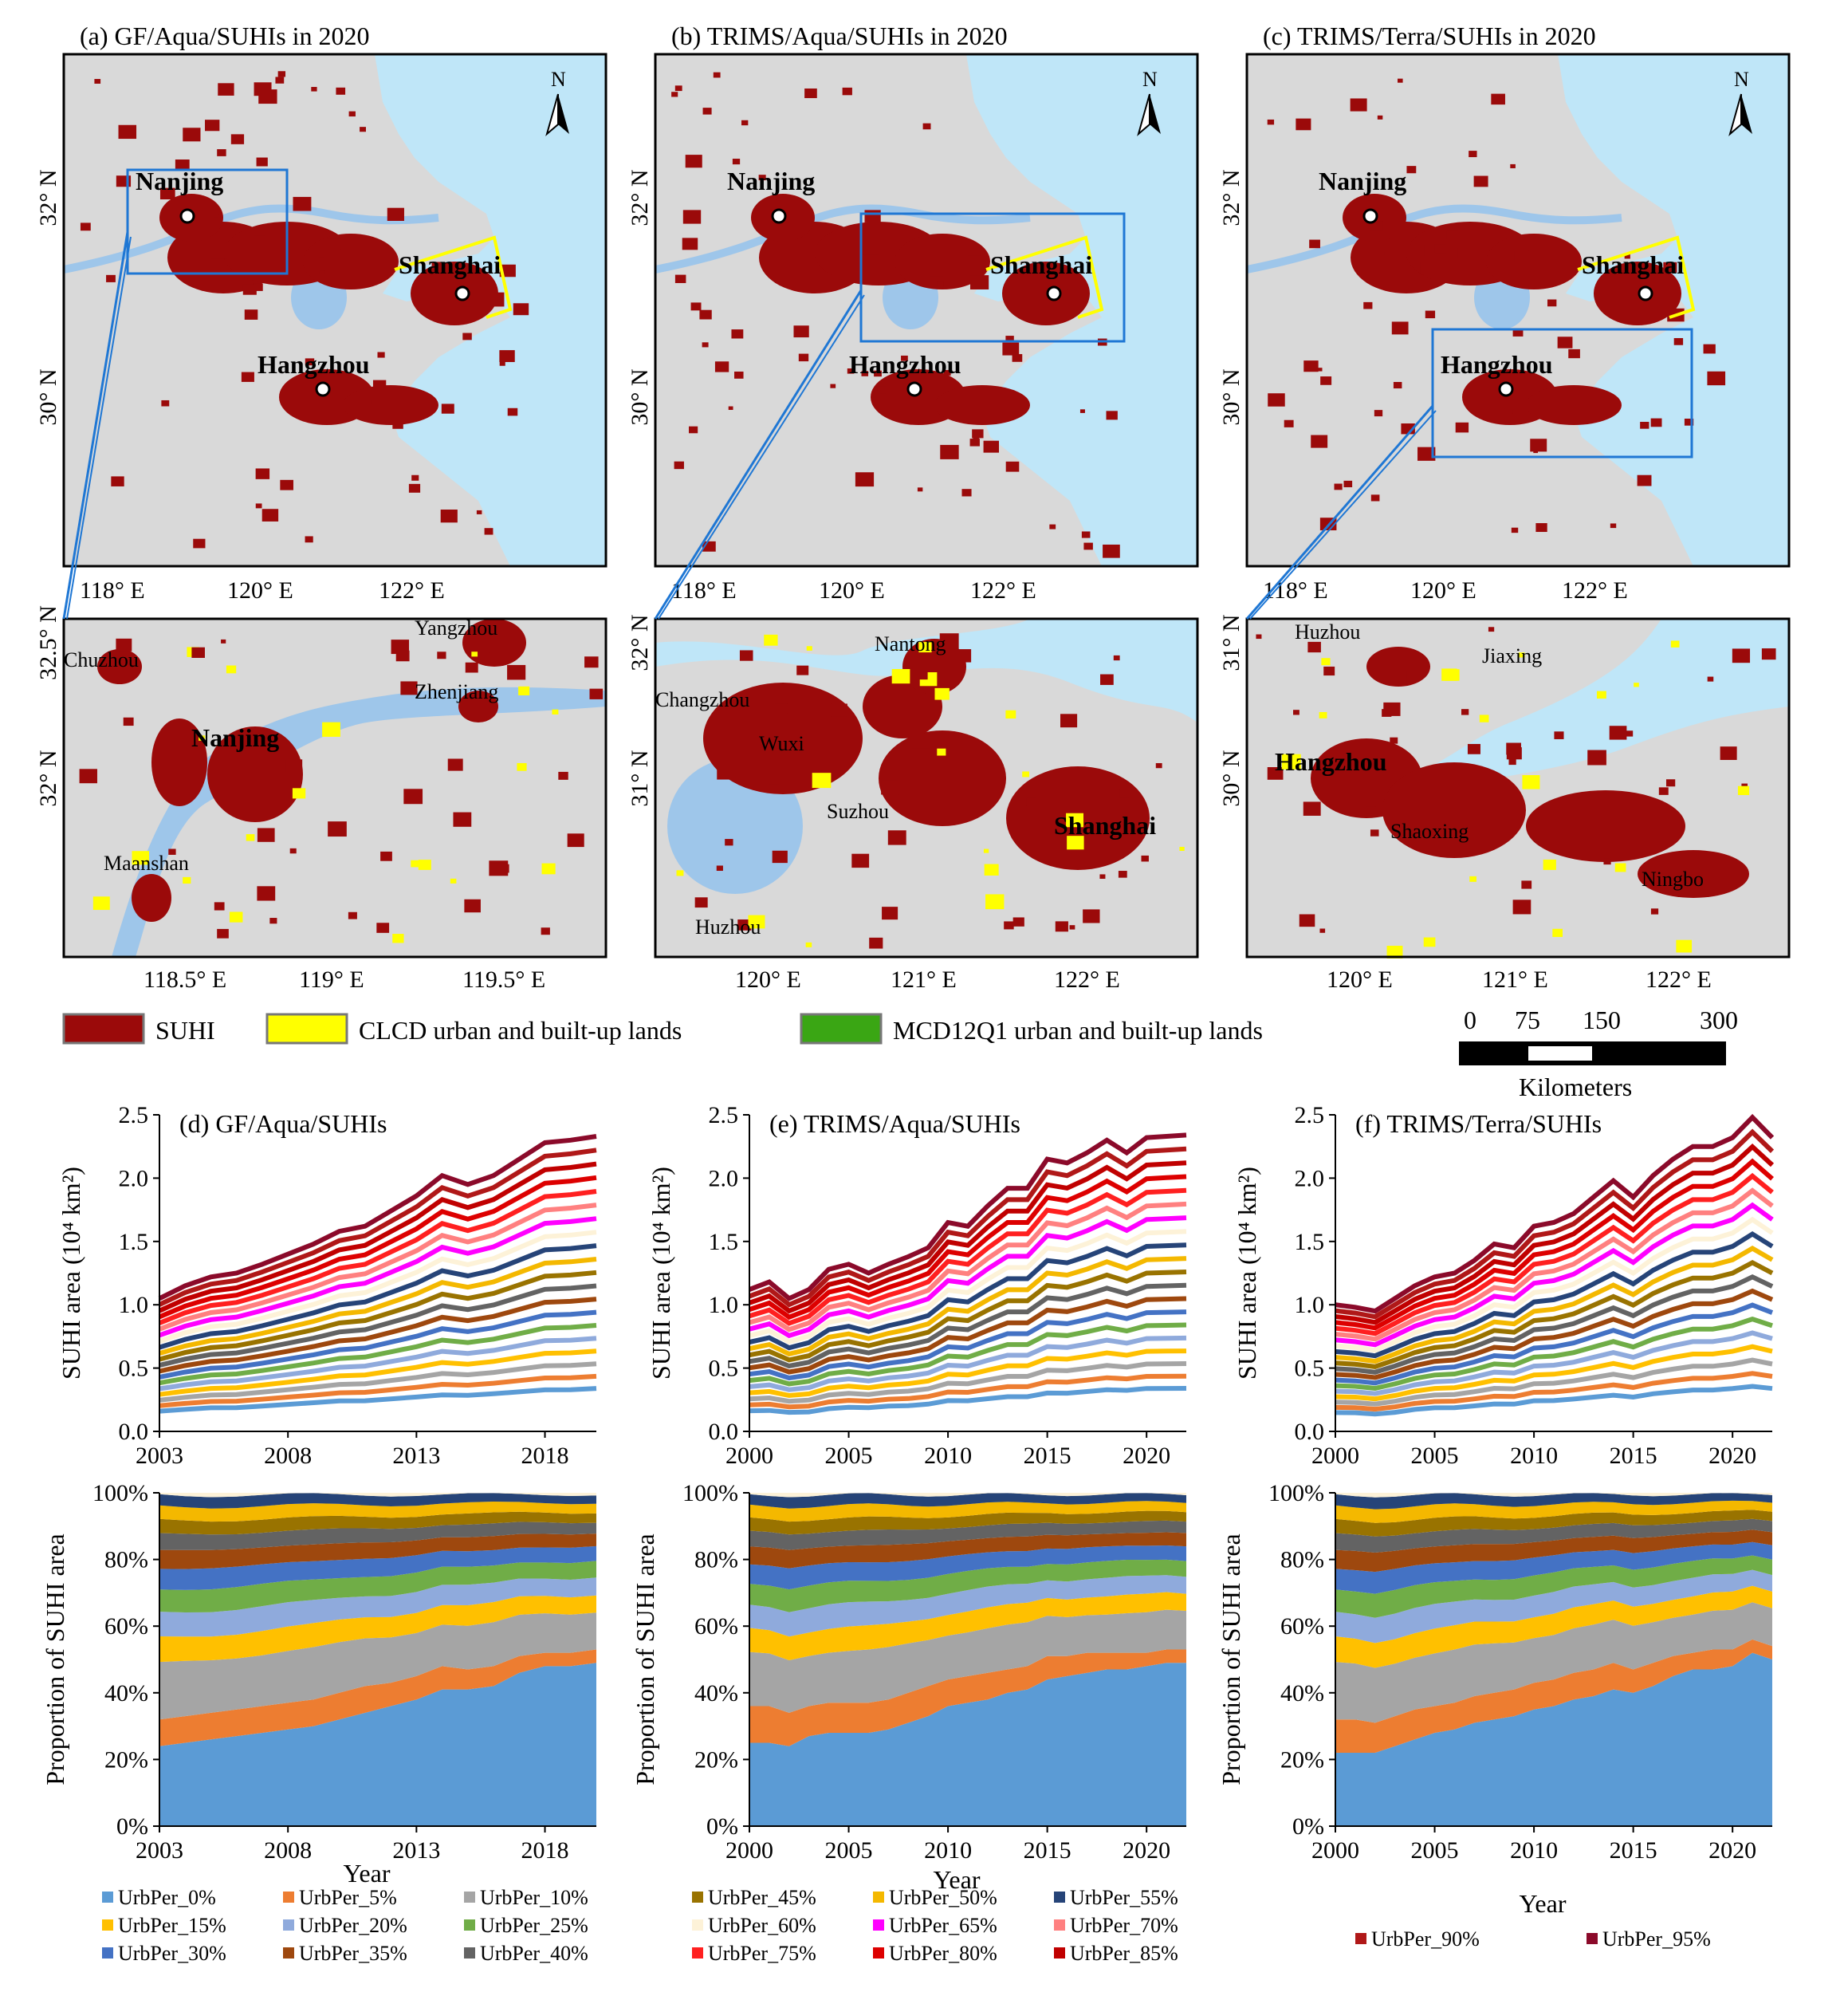  Describe the element at coordinates (353, 1953) in the screenshot. I see `series-legend-label: UrbPer_35%` at that location.